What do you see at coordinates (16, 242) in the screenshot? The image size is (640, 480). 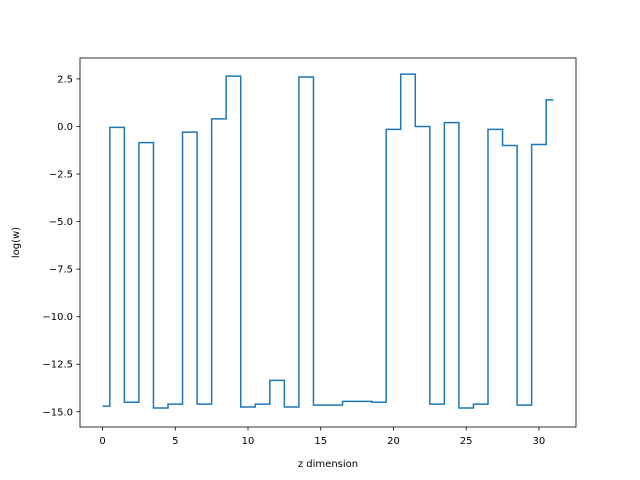 I see `y-axis-label: log(w)` at bounding box center [16, 242].